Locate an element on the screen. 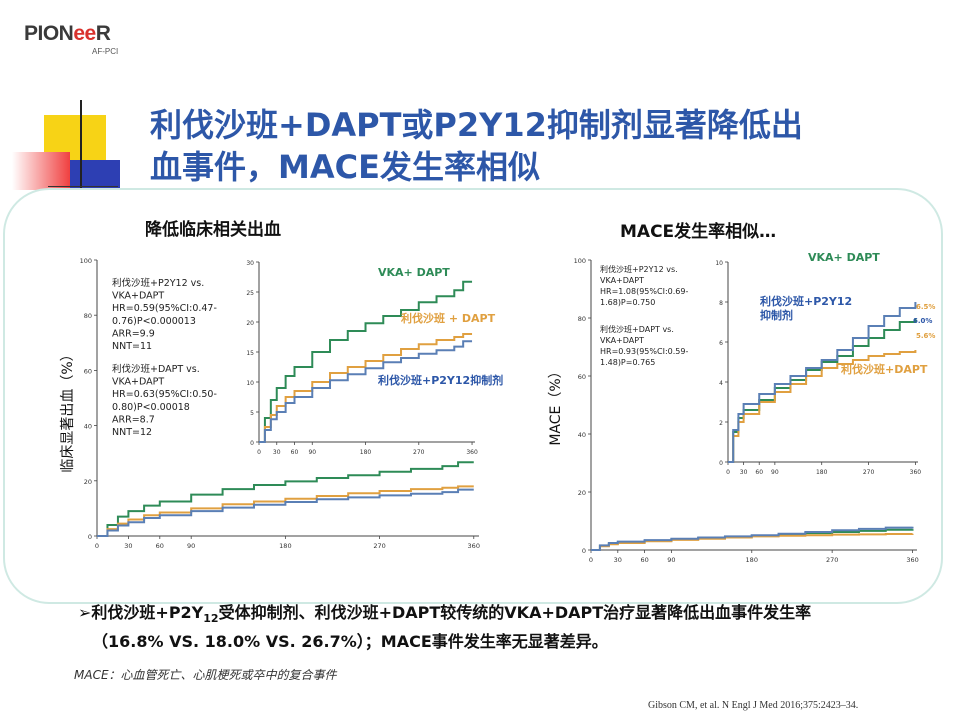 This screenshot has height=720, width=960. c2-label-riva-dapt: 利伐沙班+DAPT is located at coordinates (884, 369).